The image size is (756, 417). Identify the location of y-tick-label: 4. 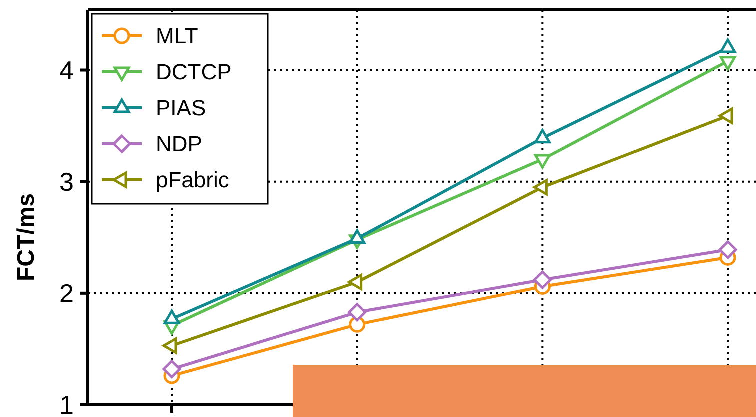
(67, 70).